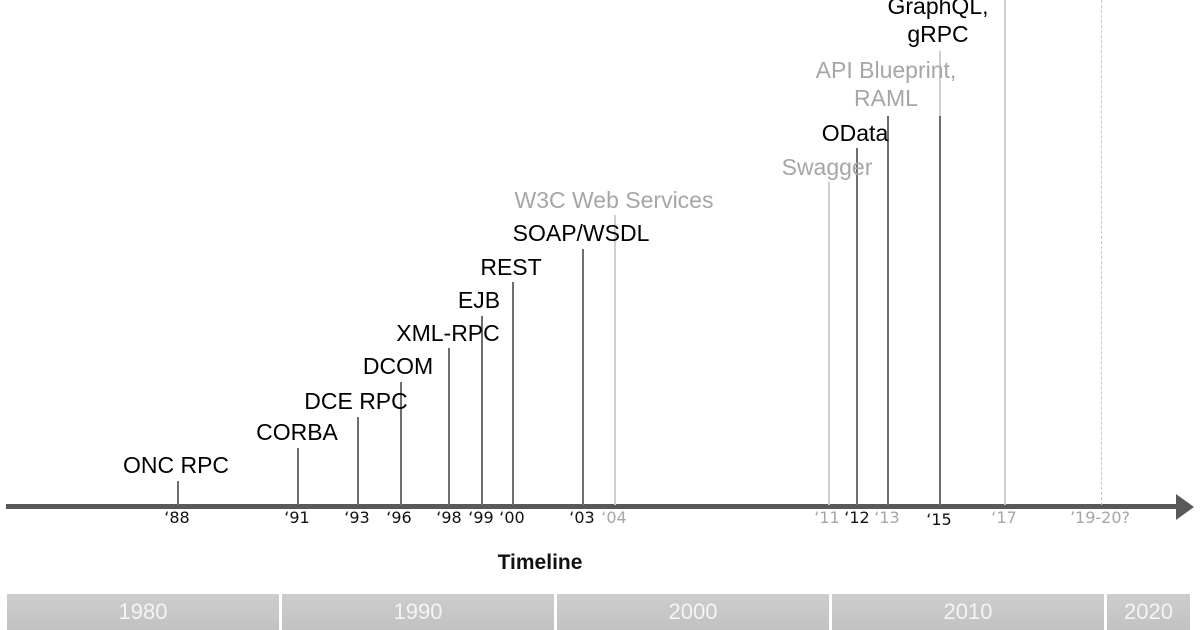 This screenshot has width=1200, height=630. Describe the element at coordinates (581, 233) in the screenshot. I see `event-label-soap-wsdl: SOAP/WSDL` at that location.